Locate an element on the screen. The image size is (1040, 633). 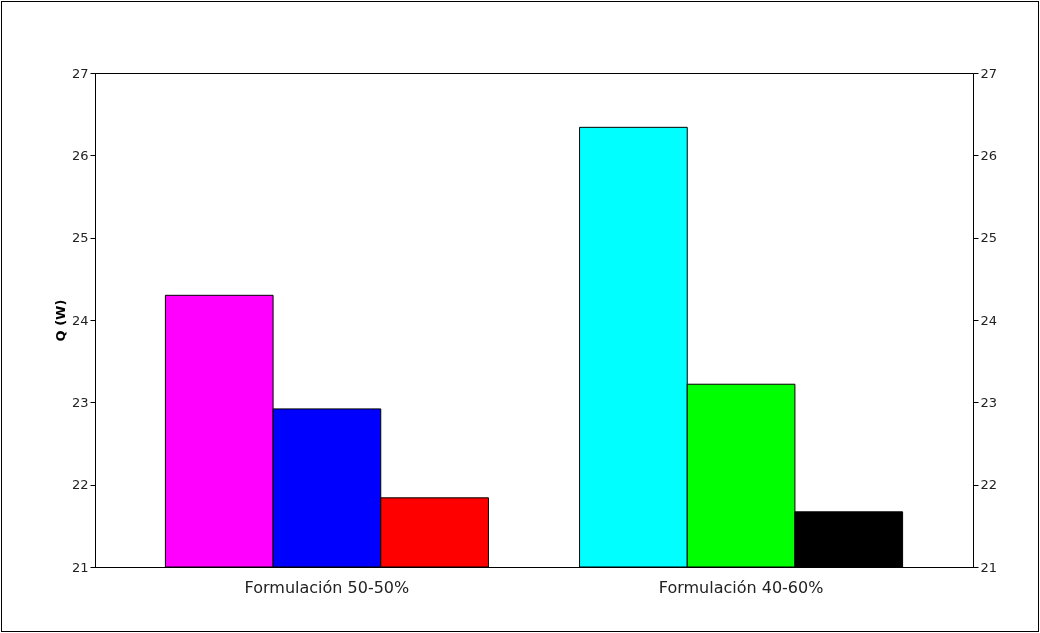
y-tick-label: 21 is located at coordinates (80, 567).